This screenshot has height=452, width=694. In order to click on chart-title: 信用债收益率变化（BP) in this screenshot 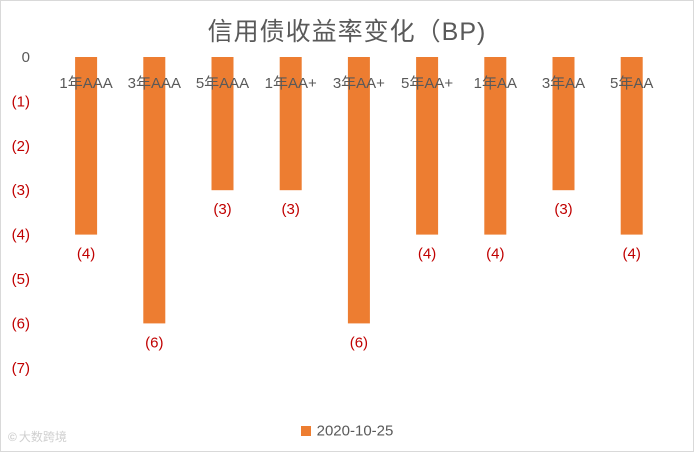, I will do `click(347, 32)`.